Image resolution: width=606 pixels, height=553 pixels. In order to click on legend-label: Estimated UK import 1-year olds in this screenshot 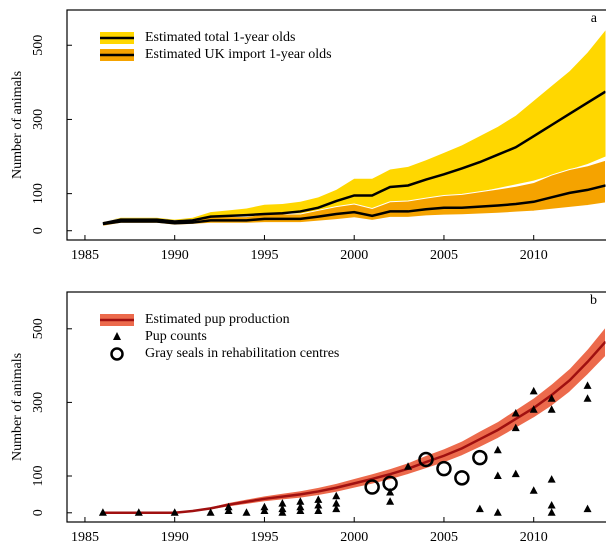, I will do `click(238, 54)`.